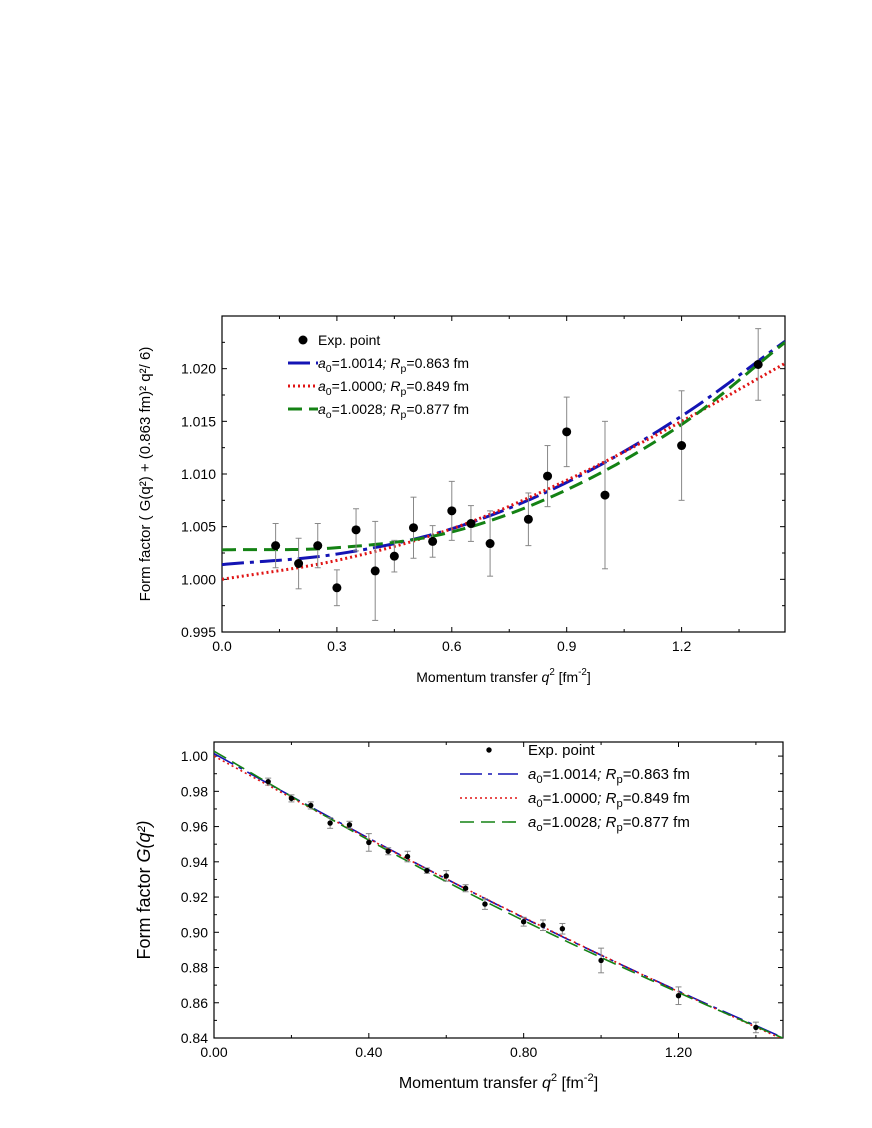  What do you see at coordinates (145, 434) in the screenshot?
I see `y-axis-label-formula: ( G(q²) + (0.863 fm)² q²/ 6)` at bounding box center [145, 434].